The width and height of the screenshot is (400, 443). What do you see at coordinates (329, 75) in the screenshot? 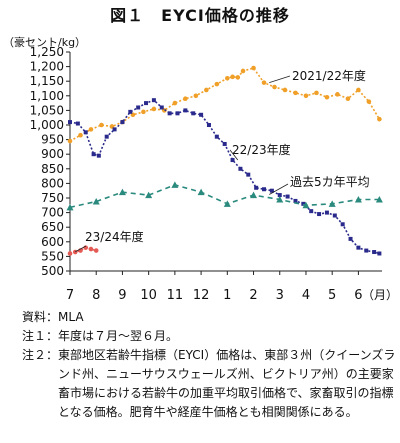
I see `series-label: 2021/22年度` at bounding box center [329, 75].